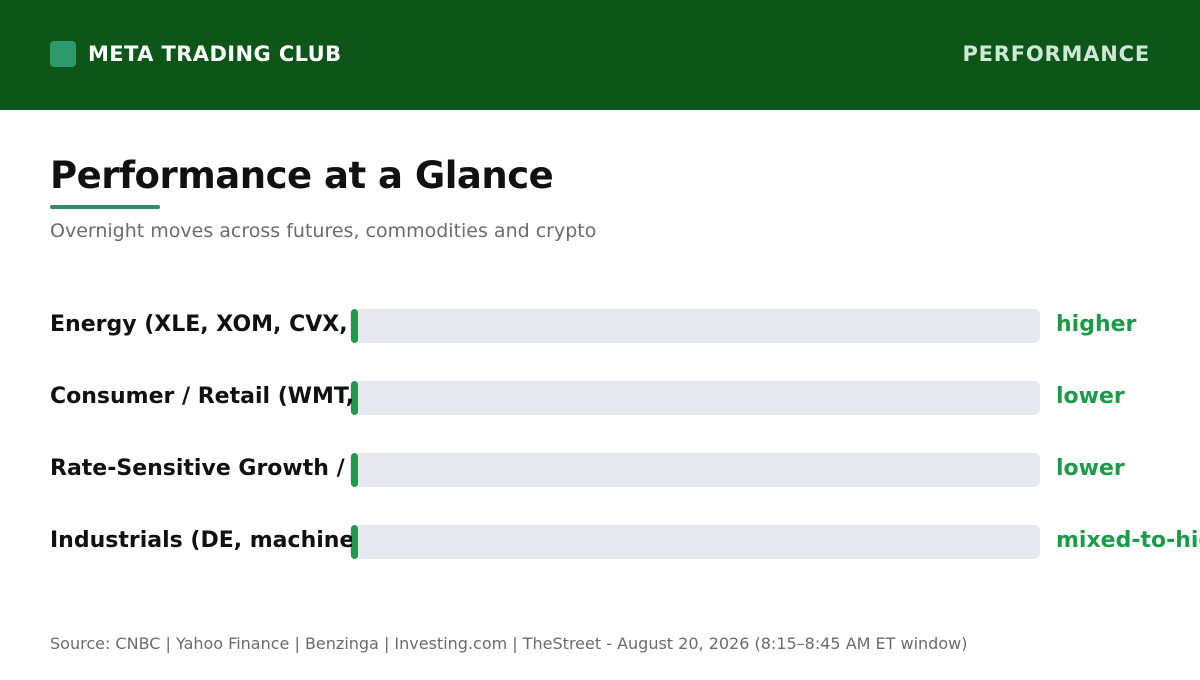 This screenshot has height=680, width=1200. Describe the element at coordinates (1096, 324) in the screenshot. I see `data-label: higher` at that location.